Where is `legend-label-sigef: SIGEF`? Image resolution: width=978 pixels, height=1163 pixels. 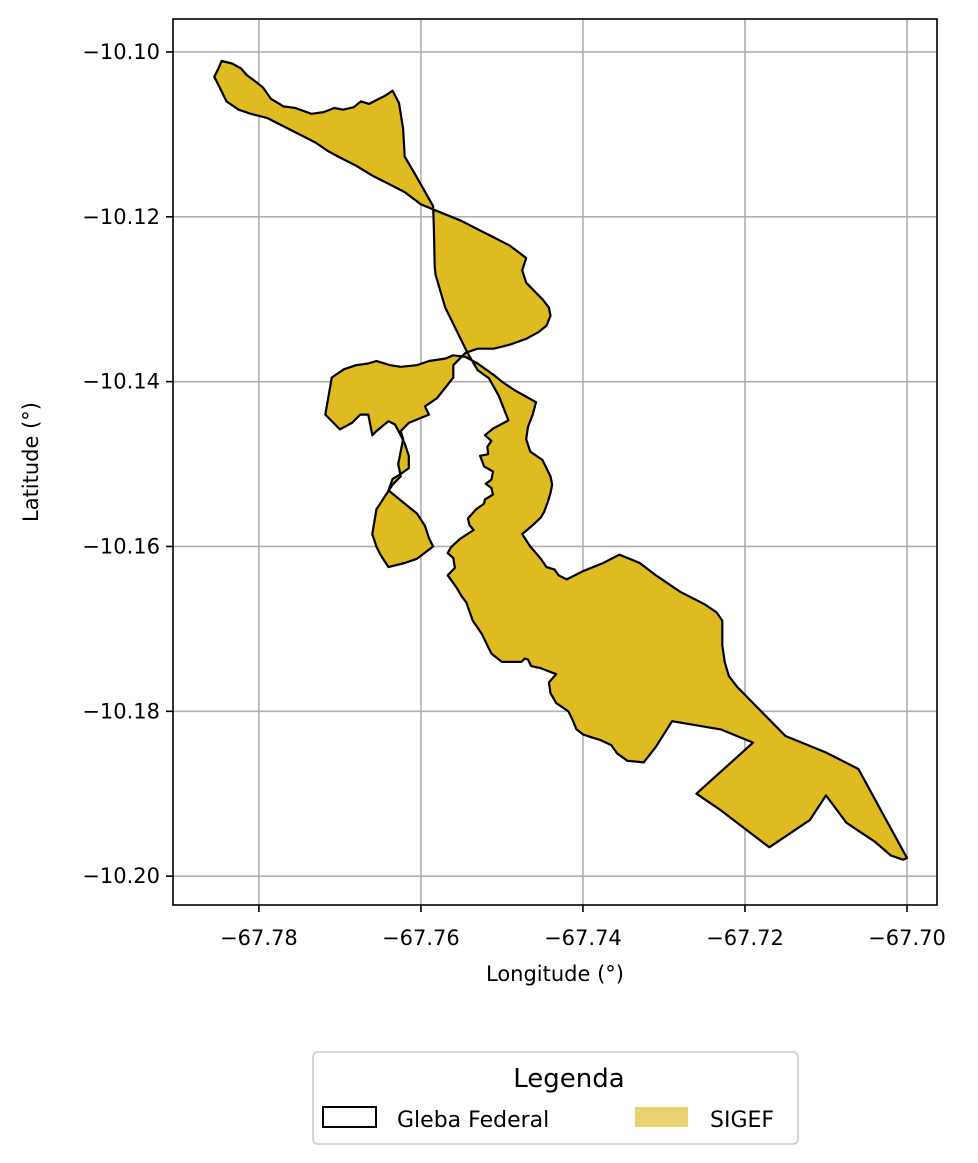 legend-label-sigef: SIGEF is located at coordinates (742, 1120).